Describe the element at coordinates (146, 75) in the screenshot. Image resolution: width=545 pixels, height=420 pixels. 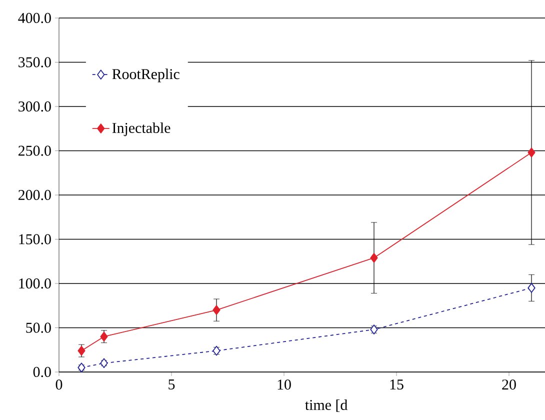
I see `legend-label: RootReplic` at that location.